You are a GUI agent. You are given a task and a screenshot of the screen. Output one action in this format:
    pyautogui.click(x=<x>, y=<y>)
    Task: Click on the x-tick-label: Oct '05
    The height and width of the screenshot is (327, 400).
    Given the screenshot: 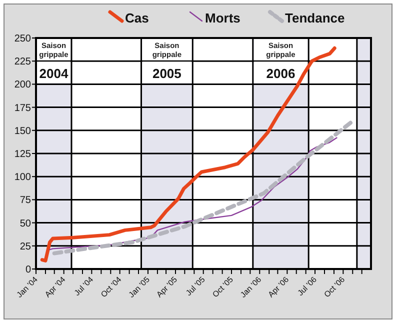 What is the action you would take?
    pyautogui.click(x=223, y=287)
    